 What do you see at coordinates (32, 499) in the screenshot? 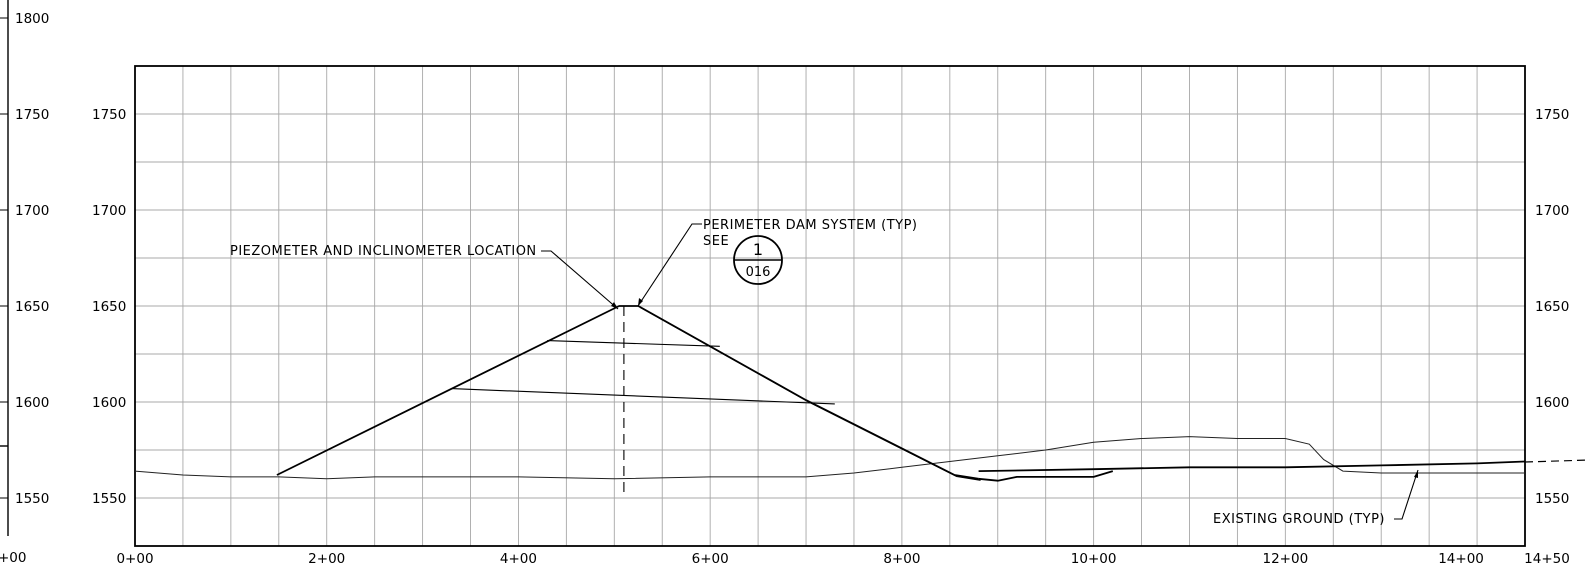
I see `outer-elevation-label: 1550` at bounding box center [32, 499].